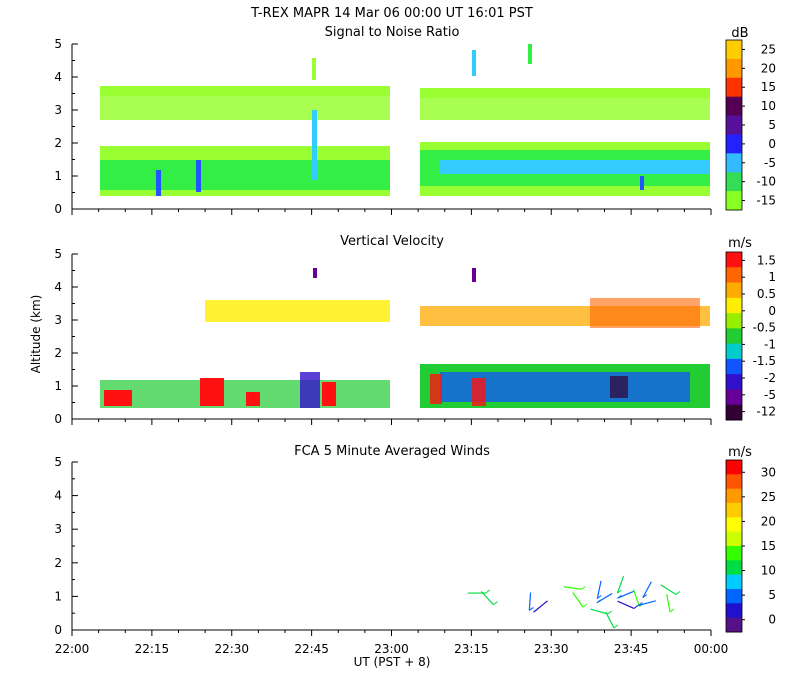 The image size is (800, 700). Describe the element at coordinates (58, 176) in the screenshot. I see `y-tick-label: 1` at that location.